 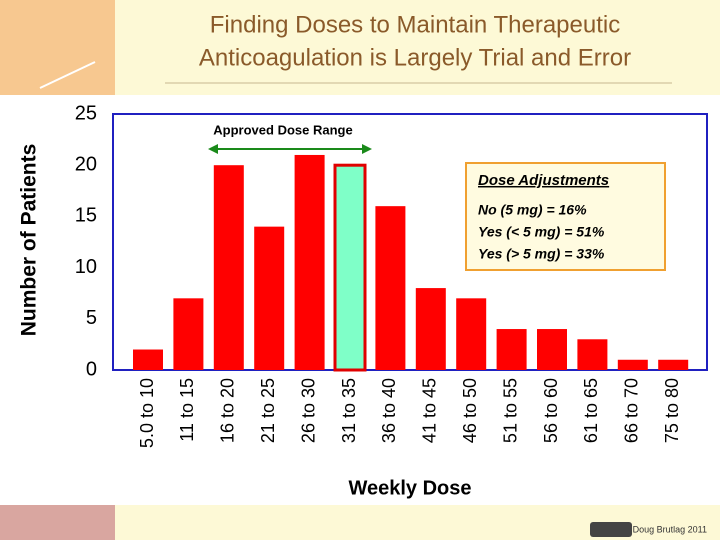 I want to click on x-tick-label: 5.0 to 10, so click(x=147, y=413).